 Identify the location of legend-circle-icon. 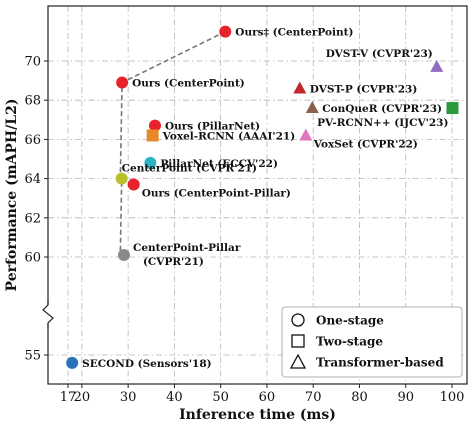
(298, 320).